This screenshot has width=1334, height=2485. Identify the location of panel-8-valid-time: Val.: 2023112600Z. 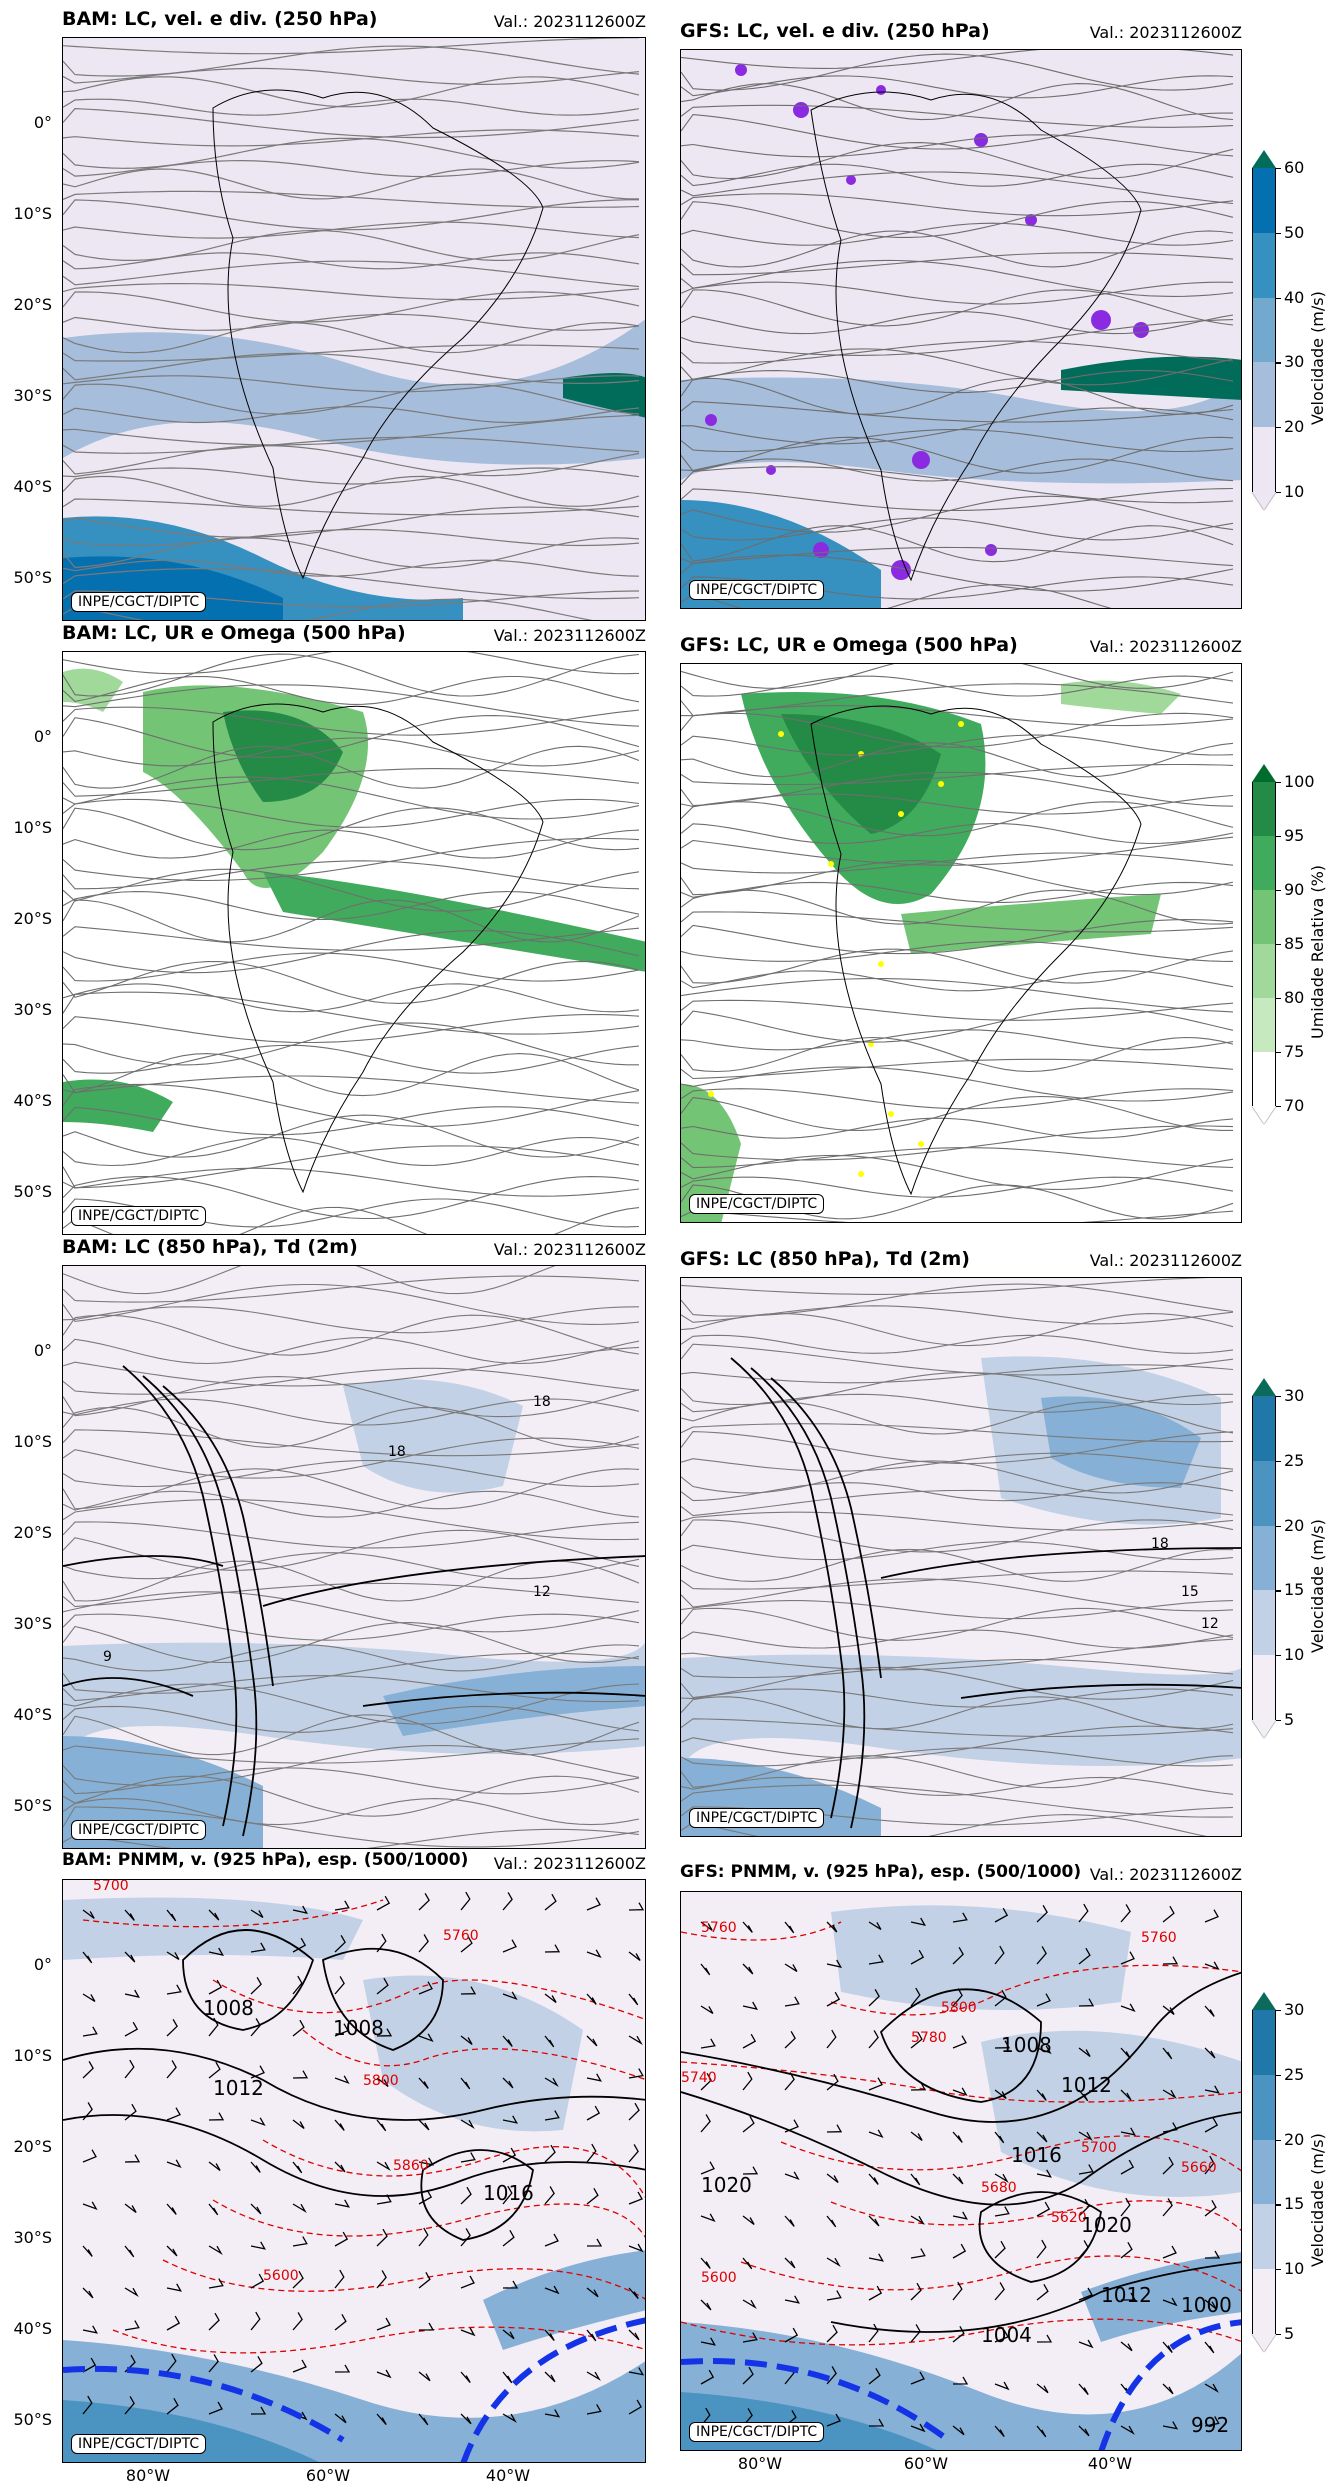
(1165, 1874).